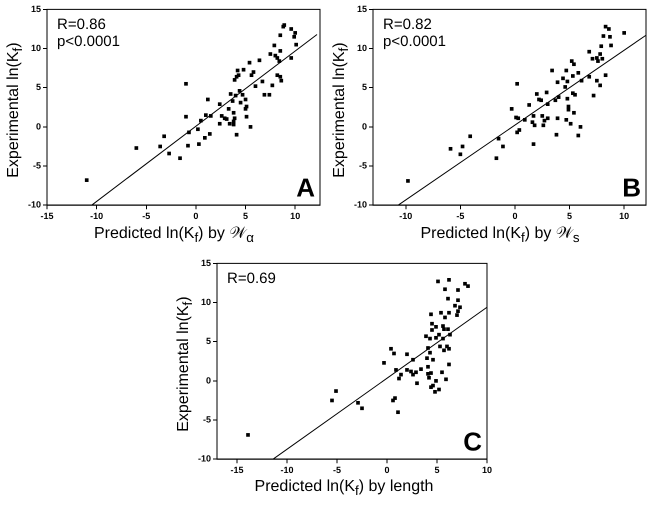 This screenshot has width=647, height=510. What do you see at coordinates (81, 25) in the screenshot?
I see `annotation: R=0.86` at bounding box center [81, 25].